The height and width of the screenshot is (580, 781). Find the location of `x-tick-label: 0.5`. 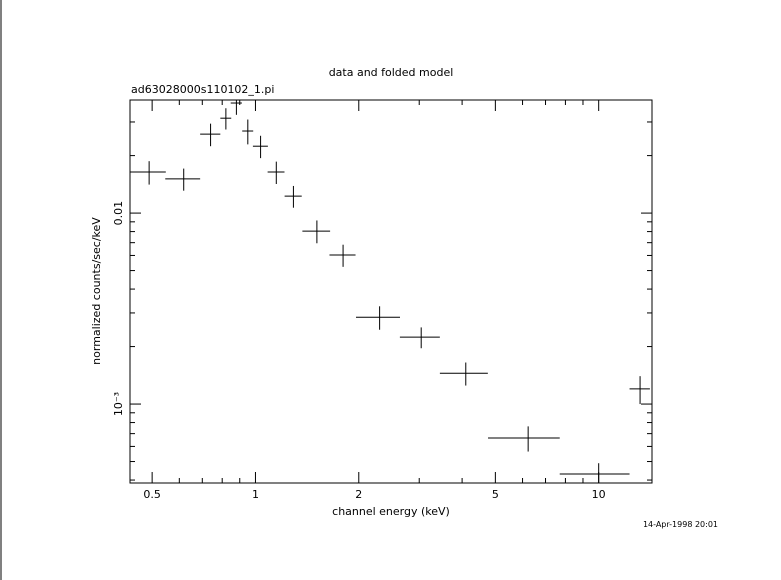

x-tick-label: 0.5 is located at coordinates (152, 494).